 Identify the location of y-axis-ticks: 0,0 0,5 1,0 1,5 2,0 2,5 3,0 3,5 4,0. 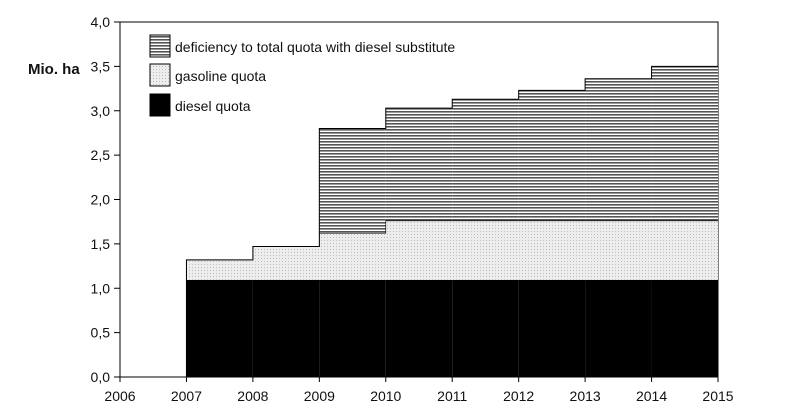
(105, 199).